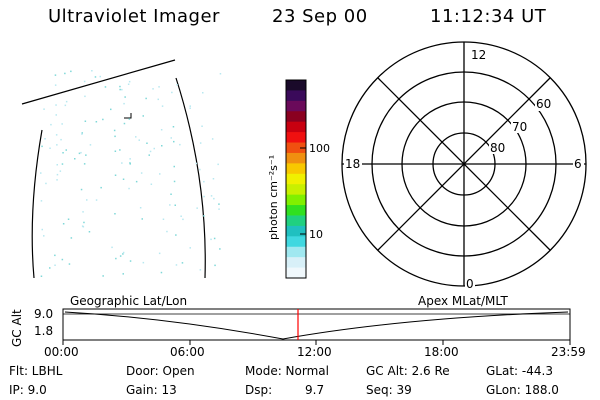 The image size is (600, 400). I want to click on timeline-xtick-label: 23:59, so click(568, 352).